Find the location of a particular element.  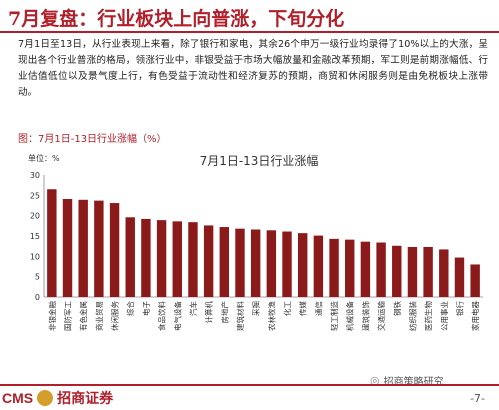

y-tick-label: 15 is located at coordinates (35, 236).